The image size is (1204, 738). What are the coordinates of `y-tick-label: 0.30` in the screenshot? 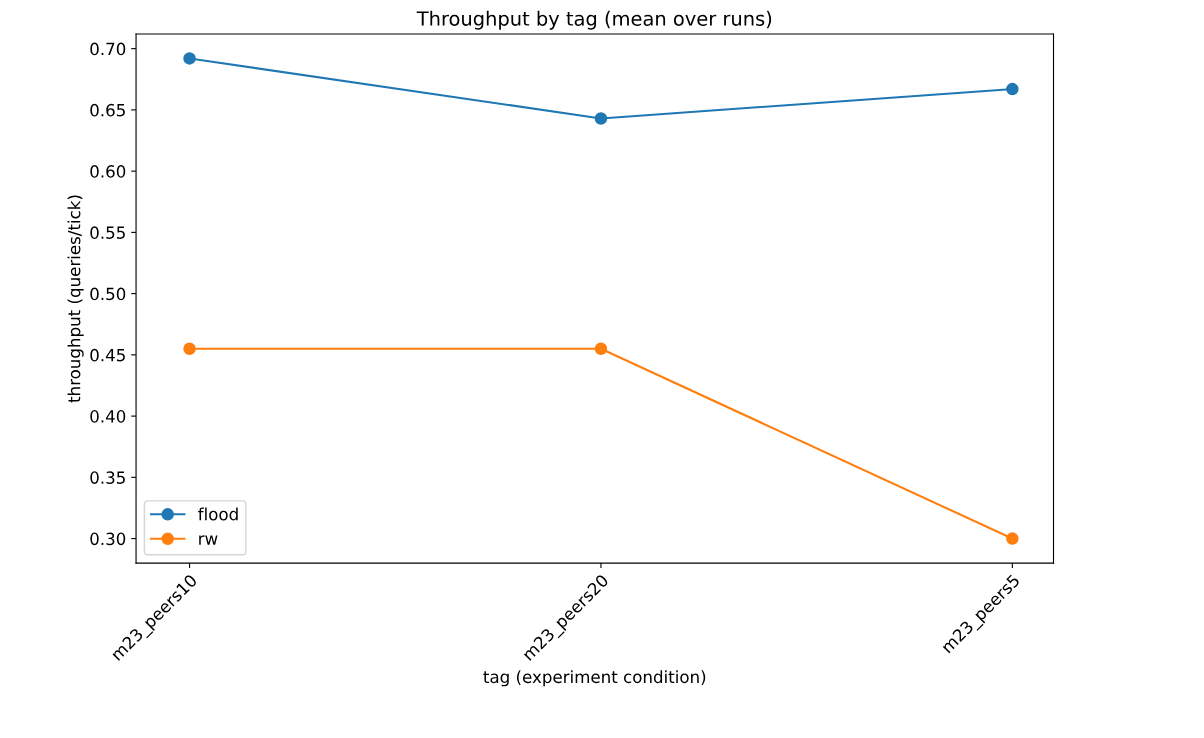 It's located at (108, 539).